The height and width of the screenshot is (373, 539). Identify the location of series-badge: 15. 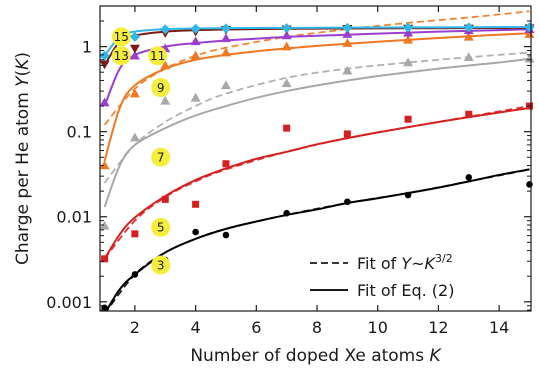
(121, 37).